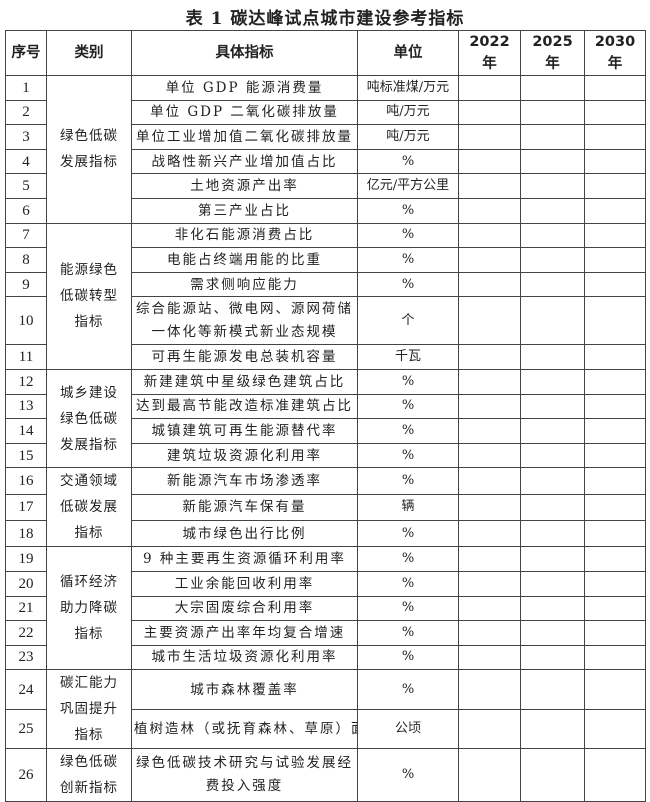  What do you see at coordinates (244, 657) in the screenshot?
I see `indicator-cell: 城市生活垃圾资源化利用率` at bounding box center [244, 657].